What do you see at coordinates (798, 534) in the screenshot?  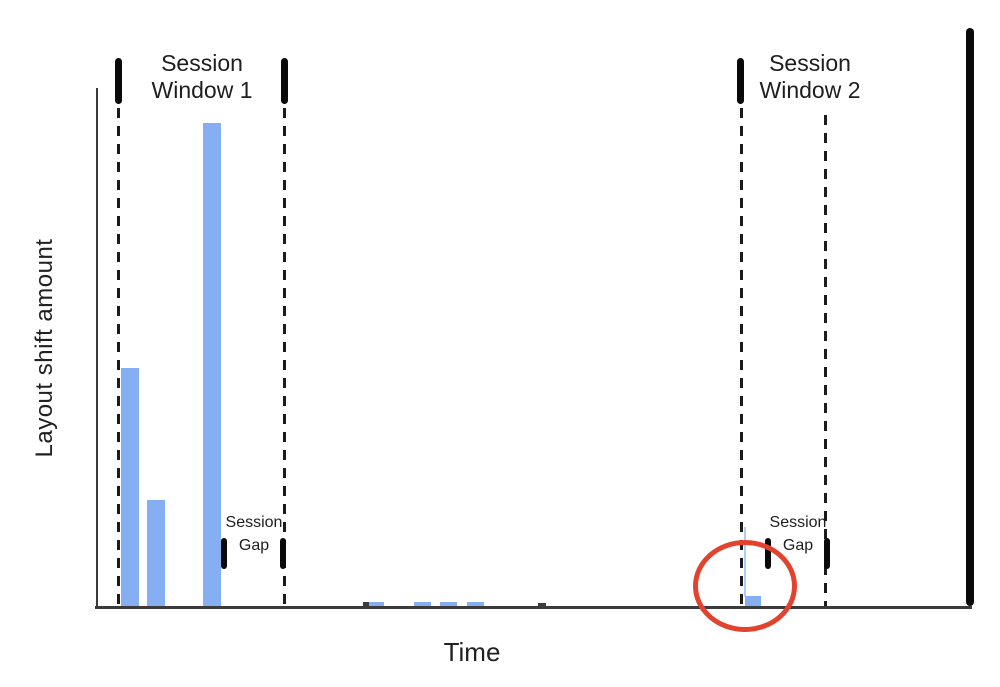 I see `session-gap-2-label: Session Gap` at bounding box center [798, 534].